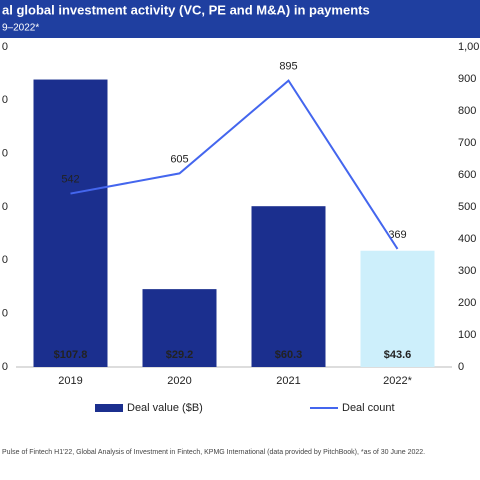 The height and width of the screenshot is (480, 480). Describe the element at coordinates (467, 175) in the screenshot. I see `y2-tick-label: 600` at that location.